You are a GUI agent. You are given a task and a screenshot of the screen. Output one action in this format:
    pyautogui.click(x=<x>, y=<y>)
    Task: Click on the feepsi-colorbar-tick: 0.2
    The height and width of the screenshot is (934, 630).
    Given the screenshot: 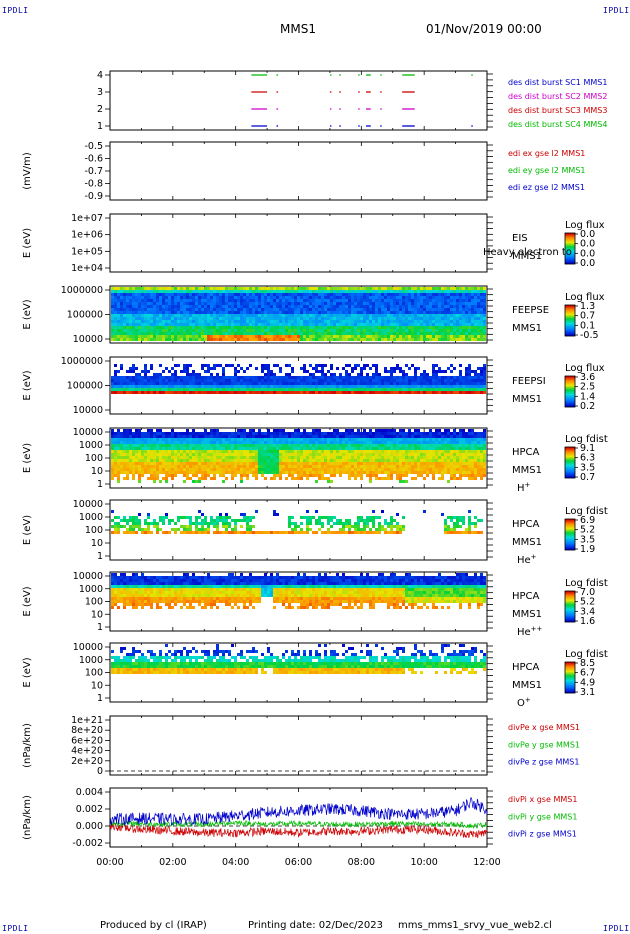 What is the action you would take?
    pyautogui.click(x=587, y=406)
    